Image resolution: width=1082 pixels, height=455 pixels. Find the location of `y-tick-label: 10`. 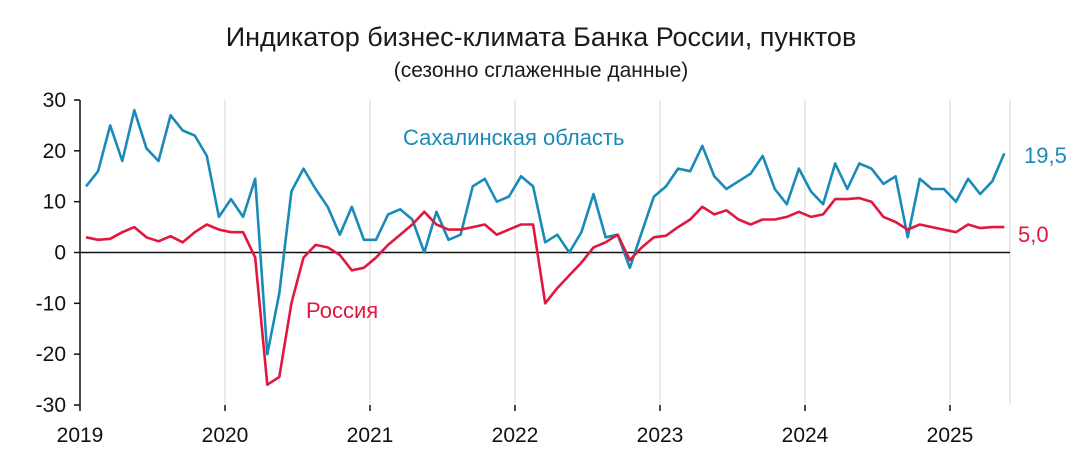

y-tick-label: 10 is located at coordinates (54, 202).